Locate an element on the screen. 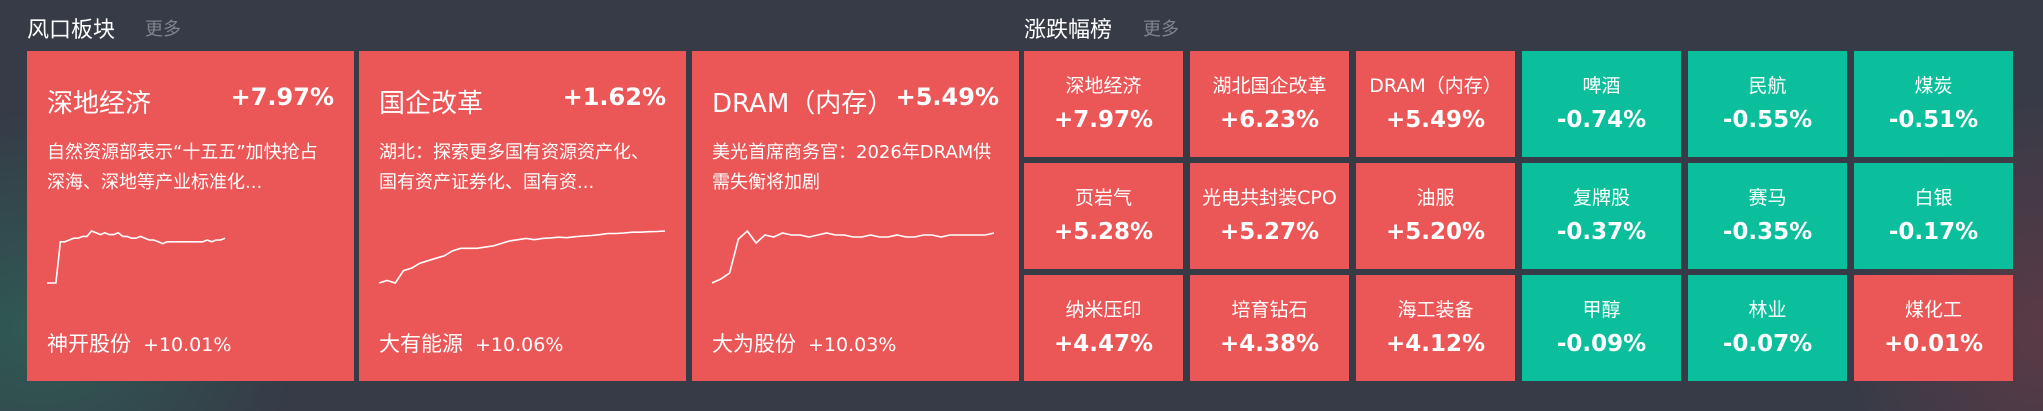 The image size is (2043, 411). ranking-sector-change: -0.51% is located at coordinates (1933, 120).